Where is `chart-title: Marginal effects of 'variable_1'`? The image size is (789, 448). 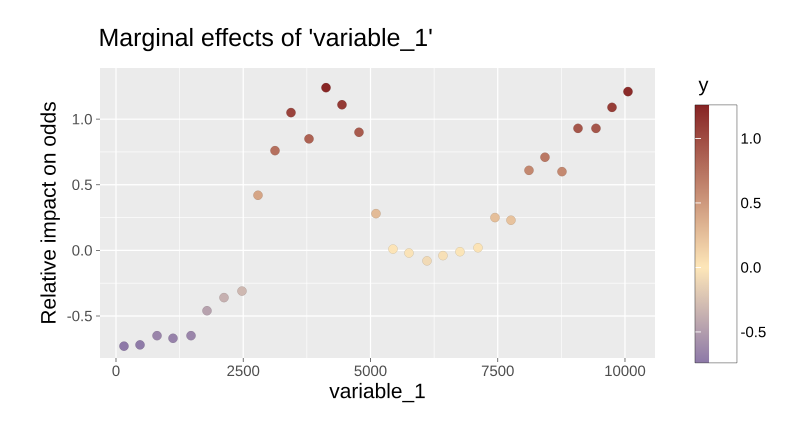 chart-title: Marginal effects of 'variable_1' is located at coordinates (266, 40).